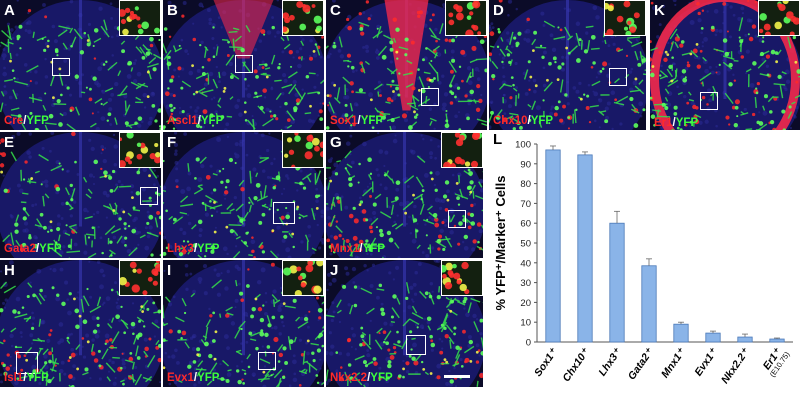  I want to click on y-axis-label: % YFP⁺/Marker⁺ Cells, so click(500, 243).